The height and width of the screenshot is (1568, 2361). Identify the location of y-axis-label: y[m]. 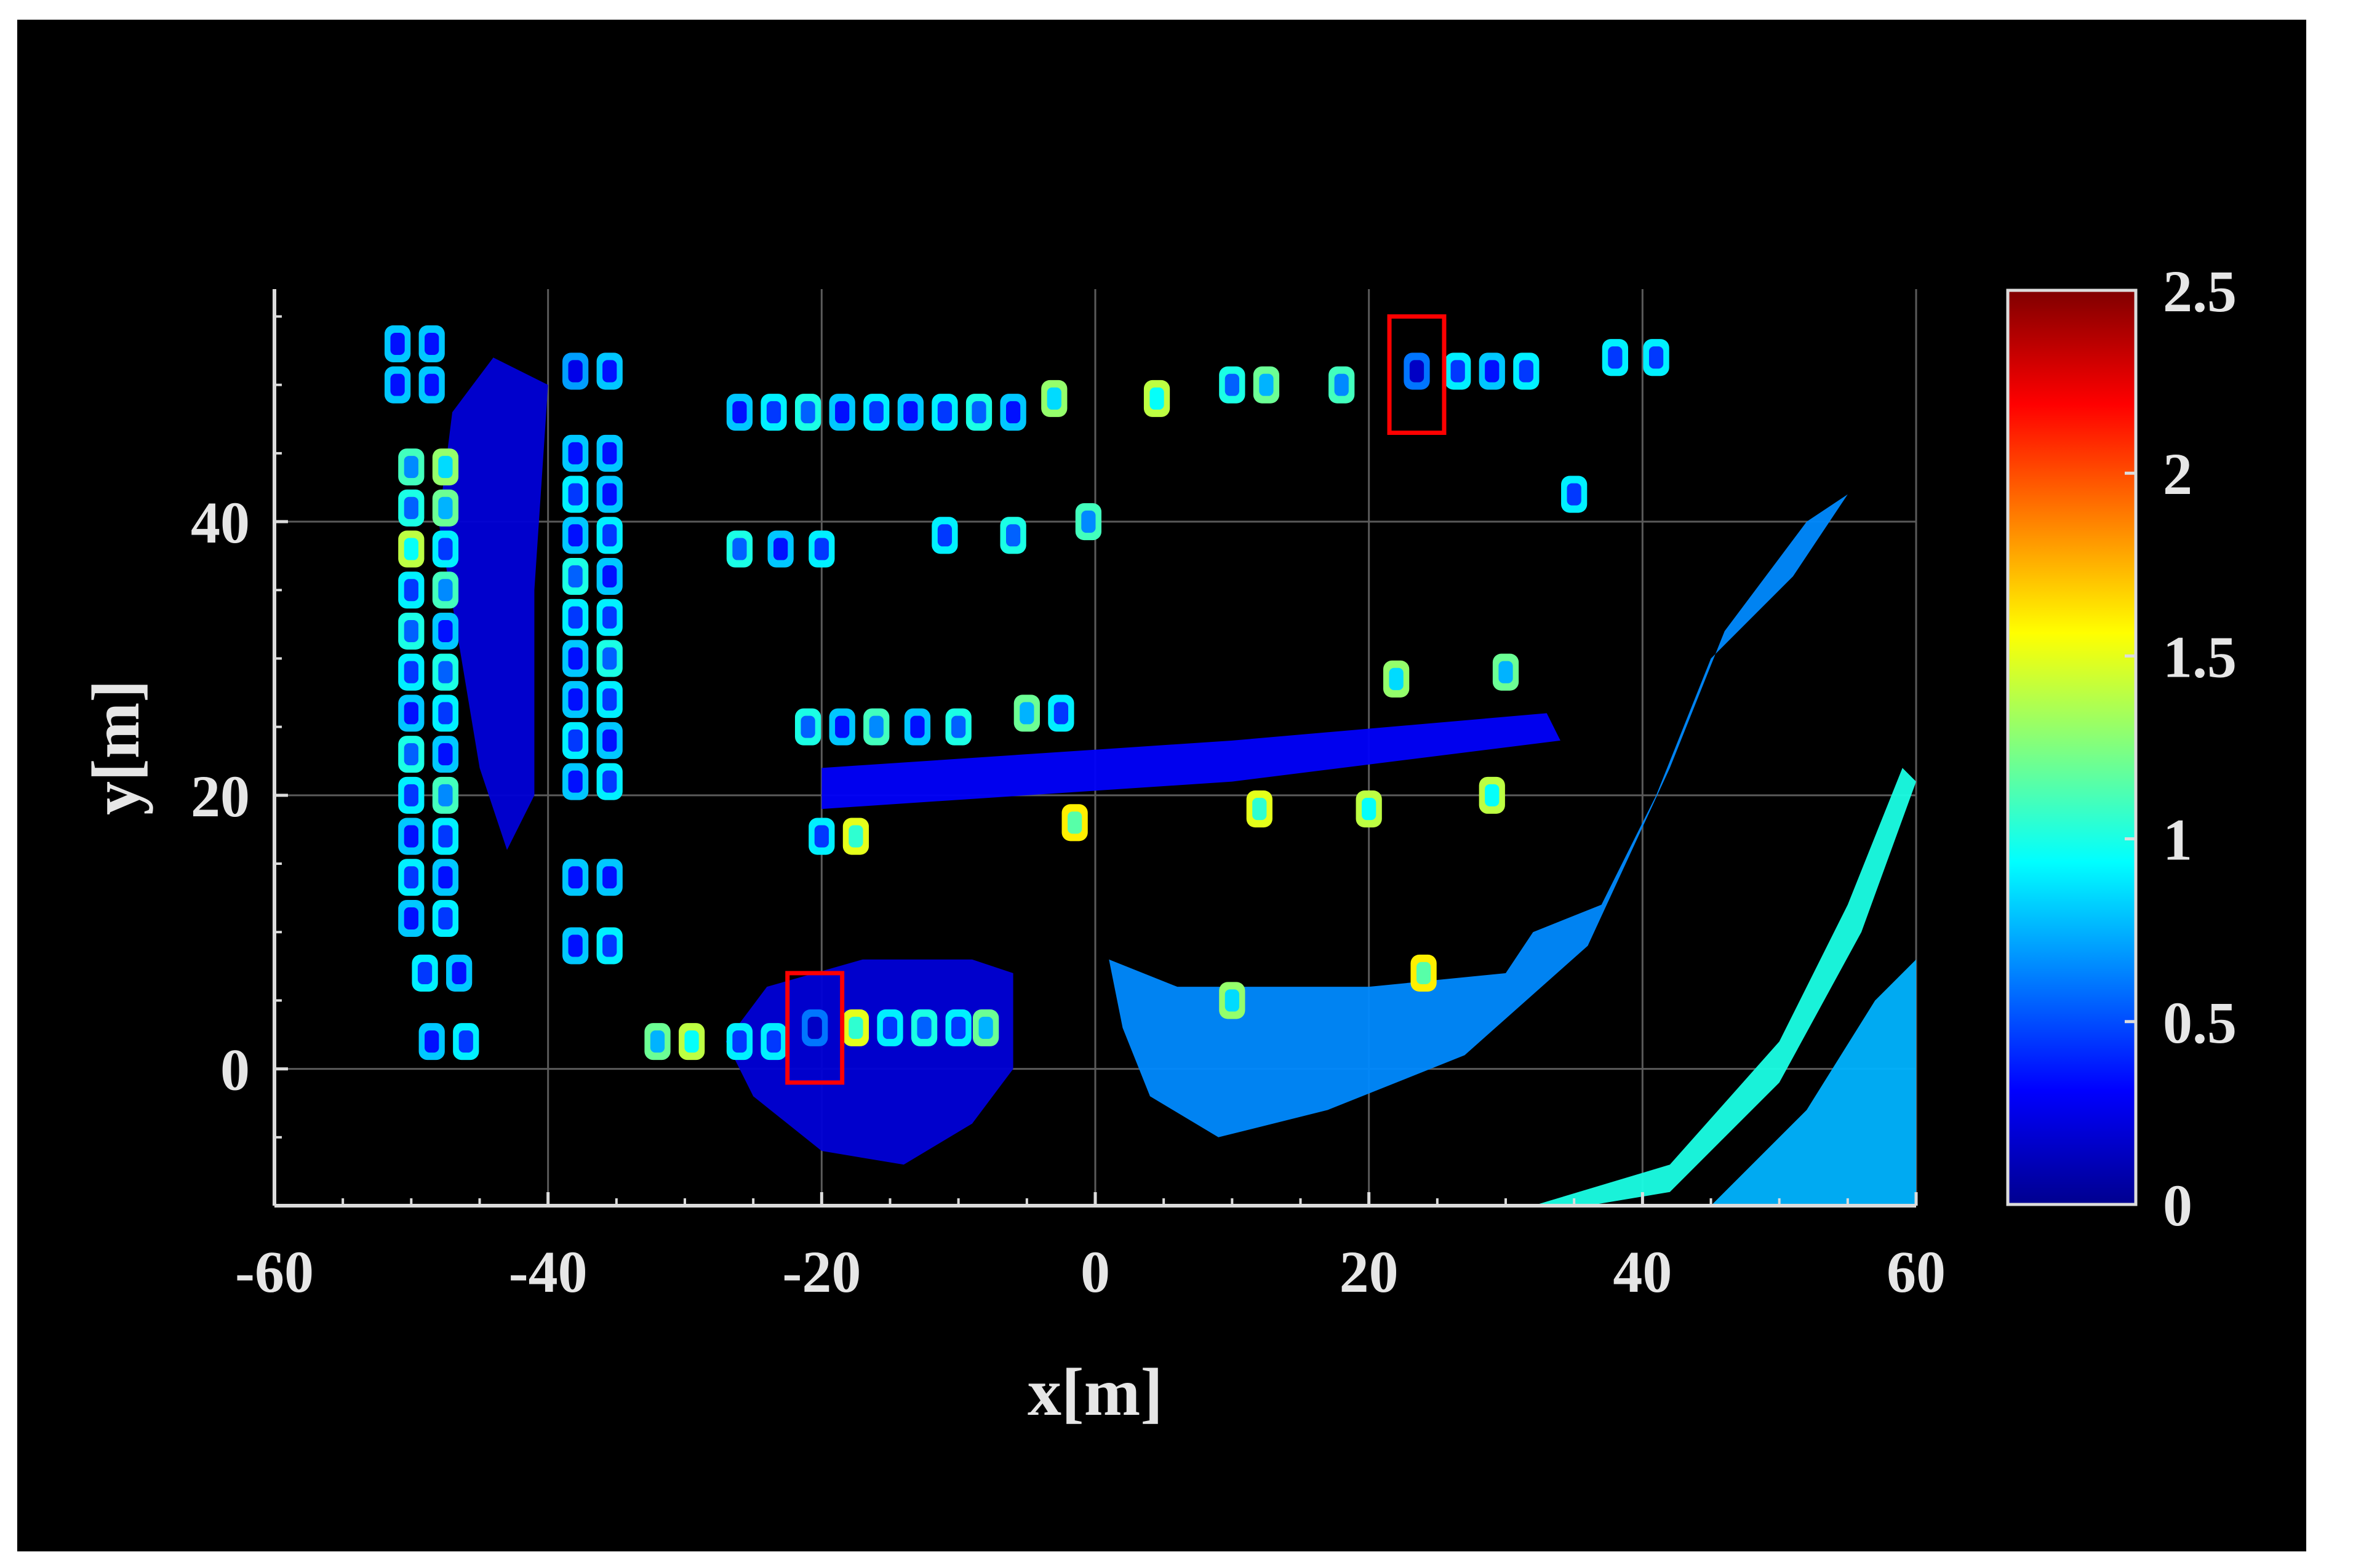
(115, 748).